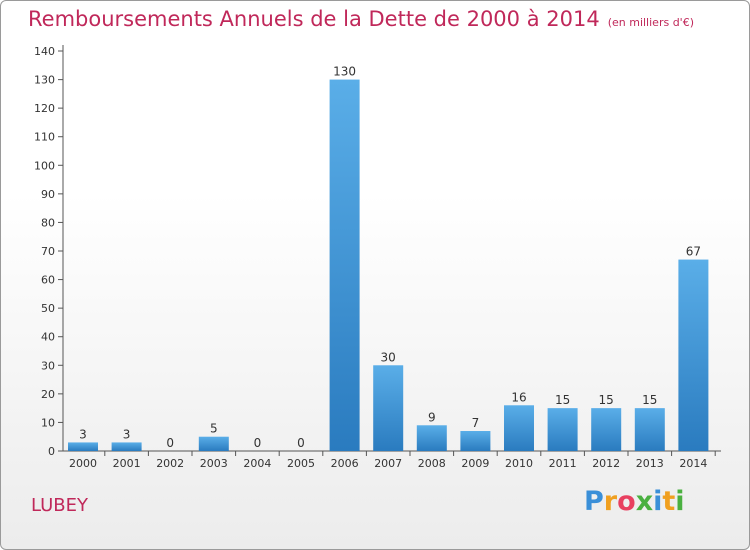 The image size is (750, 550). Describe the element at coordinates (606, 463) in the screenshot. I see `x-tick-label: 2012` at that location.